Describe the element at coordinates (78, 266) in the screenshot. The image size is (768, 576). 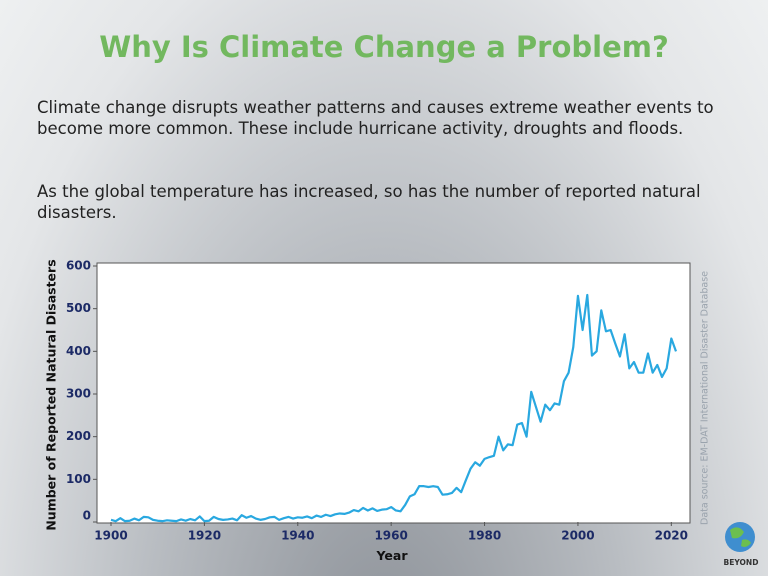
I see `y-tick-label: 600` at that location.